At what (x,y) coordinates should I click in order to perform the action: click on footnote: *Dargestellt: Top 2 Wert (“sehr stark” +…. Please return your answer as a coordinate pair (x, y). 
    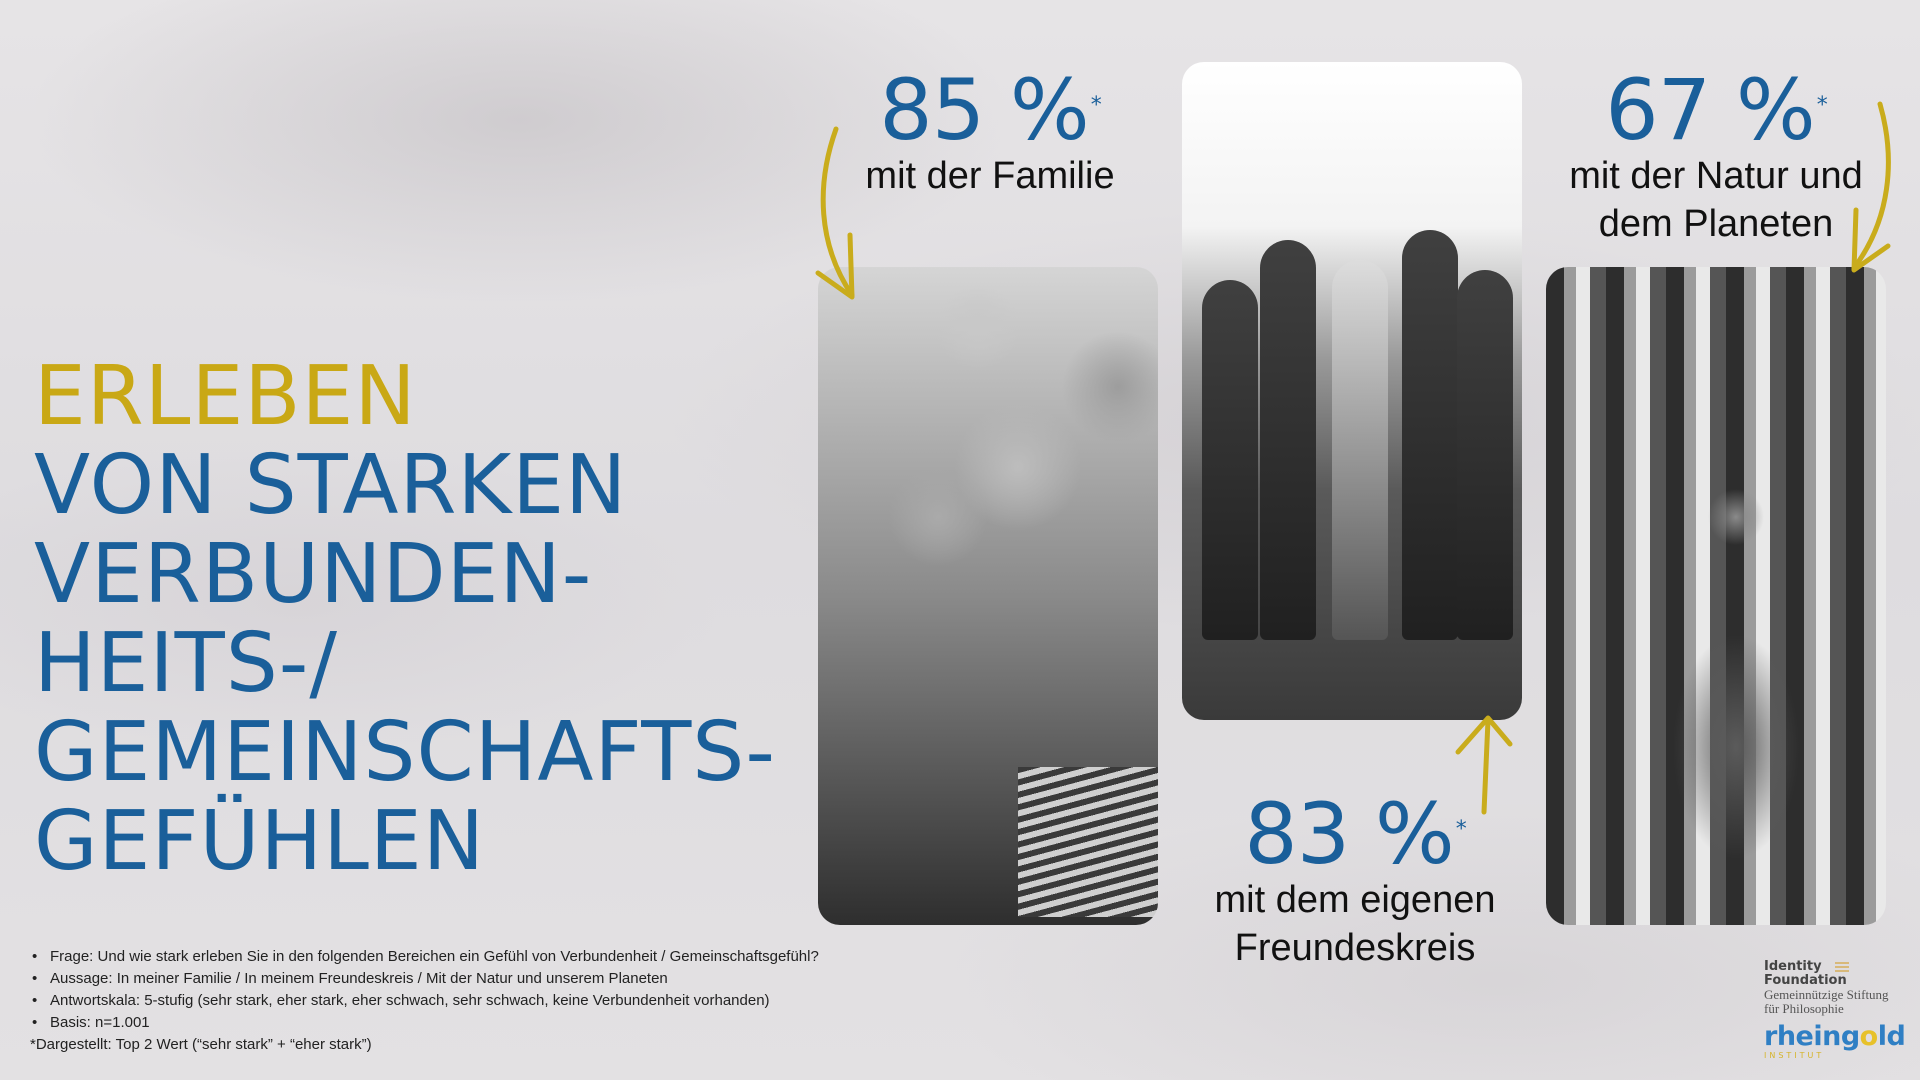
    Looking at the image, I should click on (201, 1044).